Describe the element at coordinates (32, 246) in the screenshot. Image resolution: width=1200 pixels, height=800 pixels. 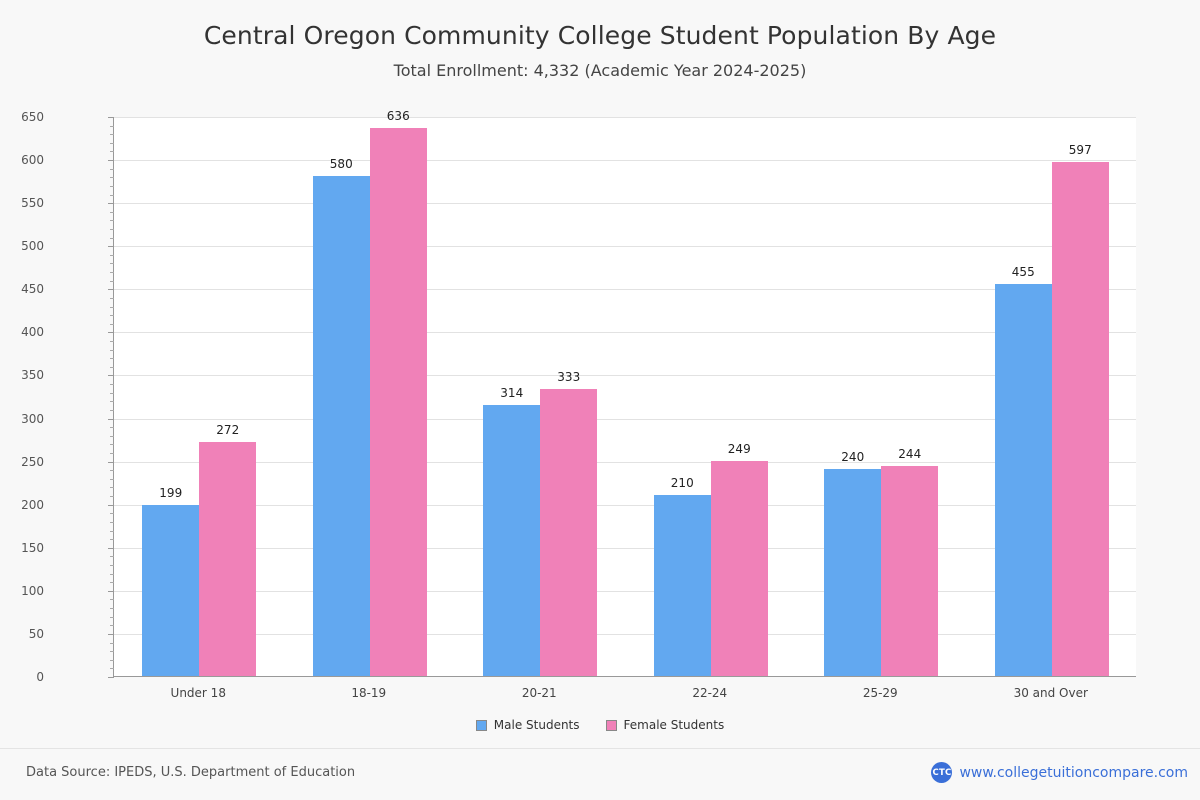
I see `y-axis-tick-label: 500` at that location.